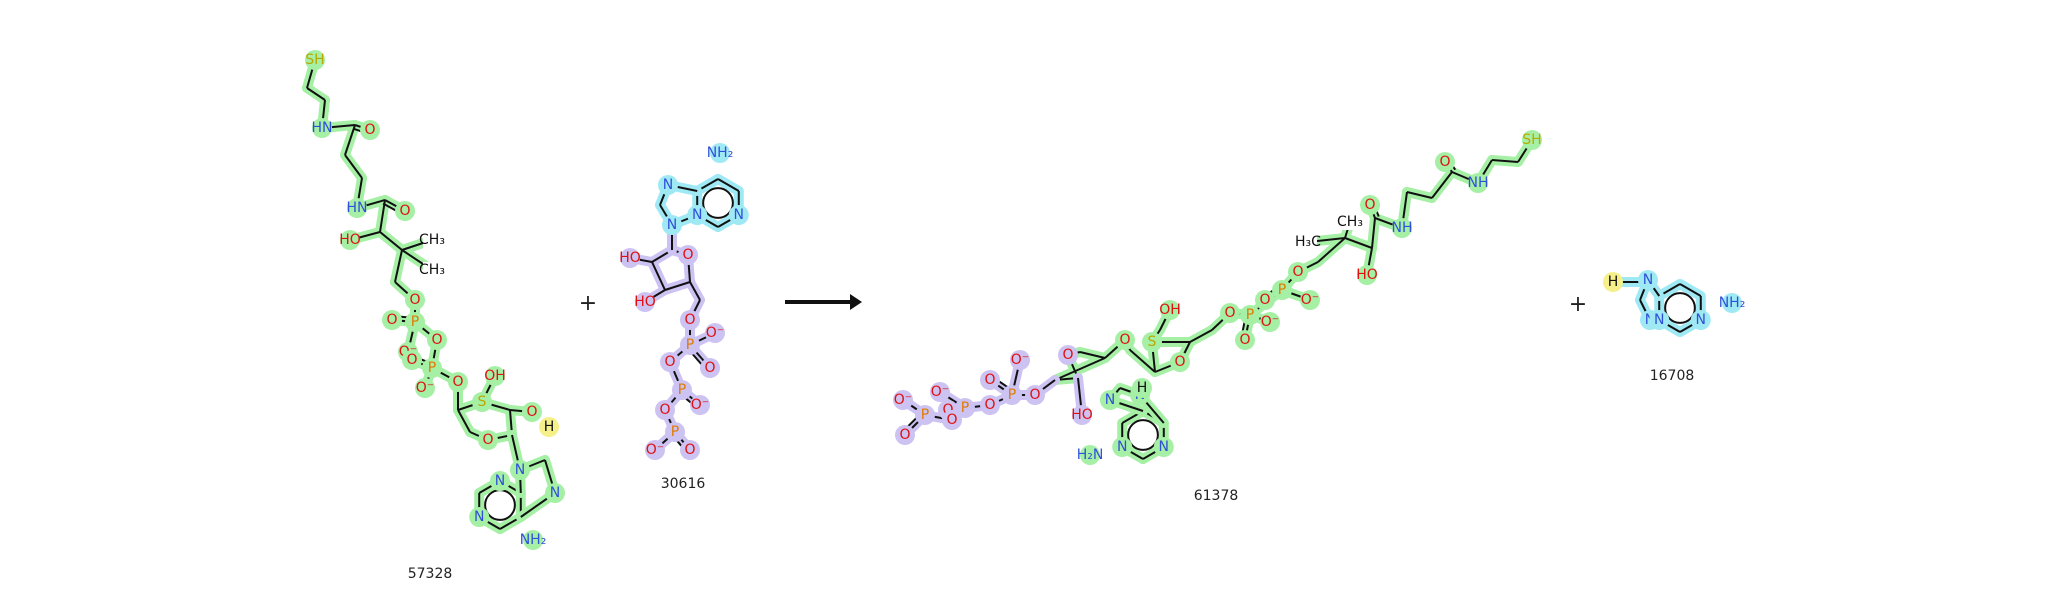 The image size is (2048, 600). What do you see at coordinates (720, 153) in the screenshot?
I see `atom-label-nh2: NH₂` at bounding box center [720, 153].